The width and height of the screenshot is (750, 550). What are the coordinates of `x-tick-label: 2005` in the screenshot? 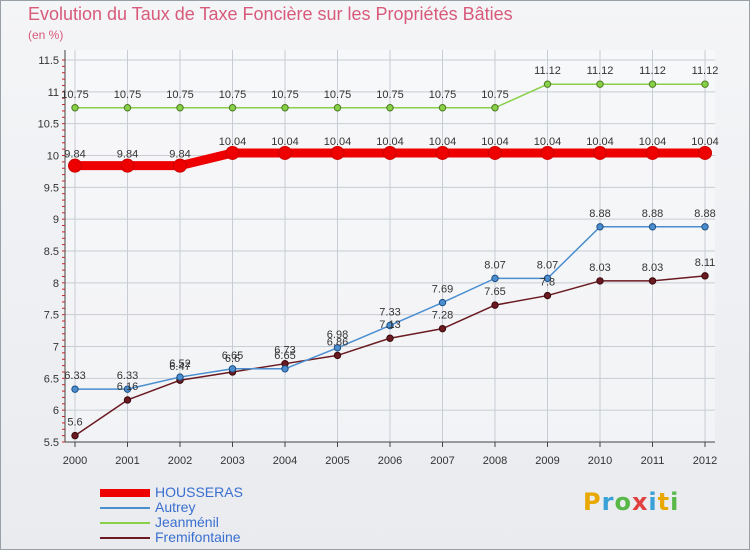 It's located at (337, 461).